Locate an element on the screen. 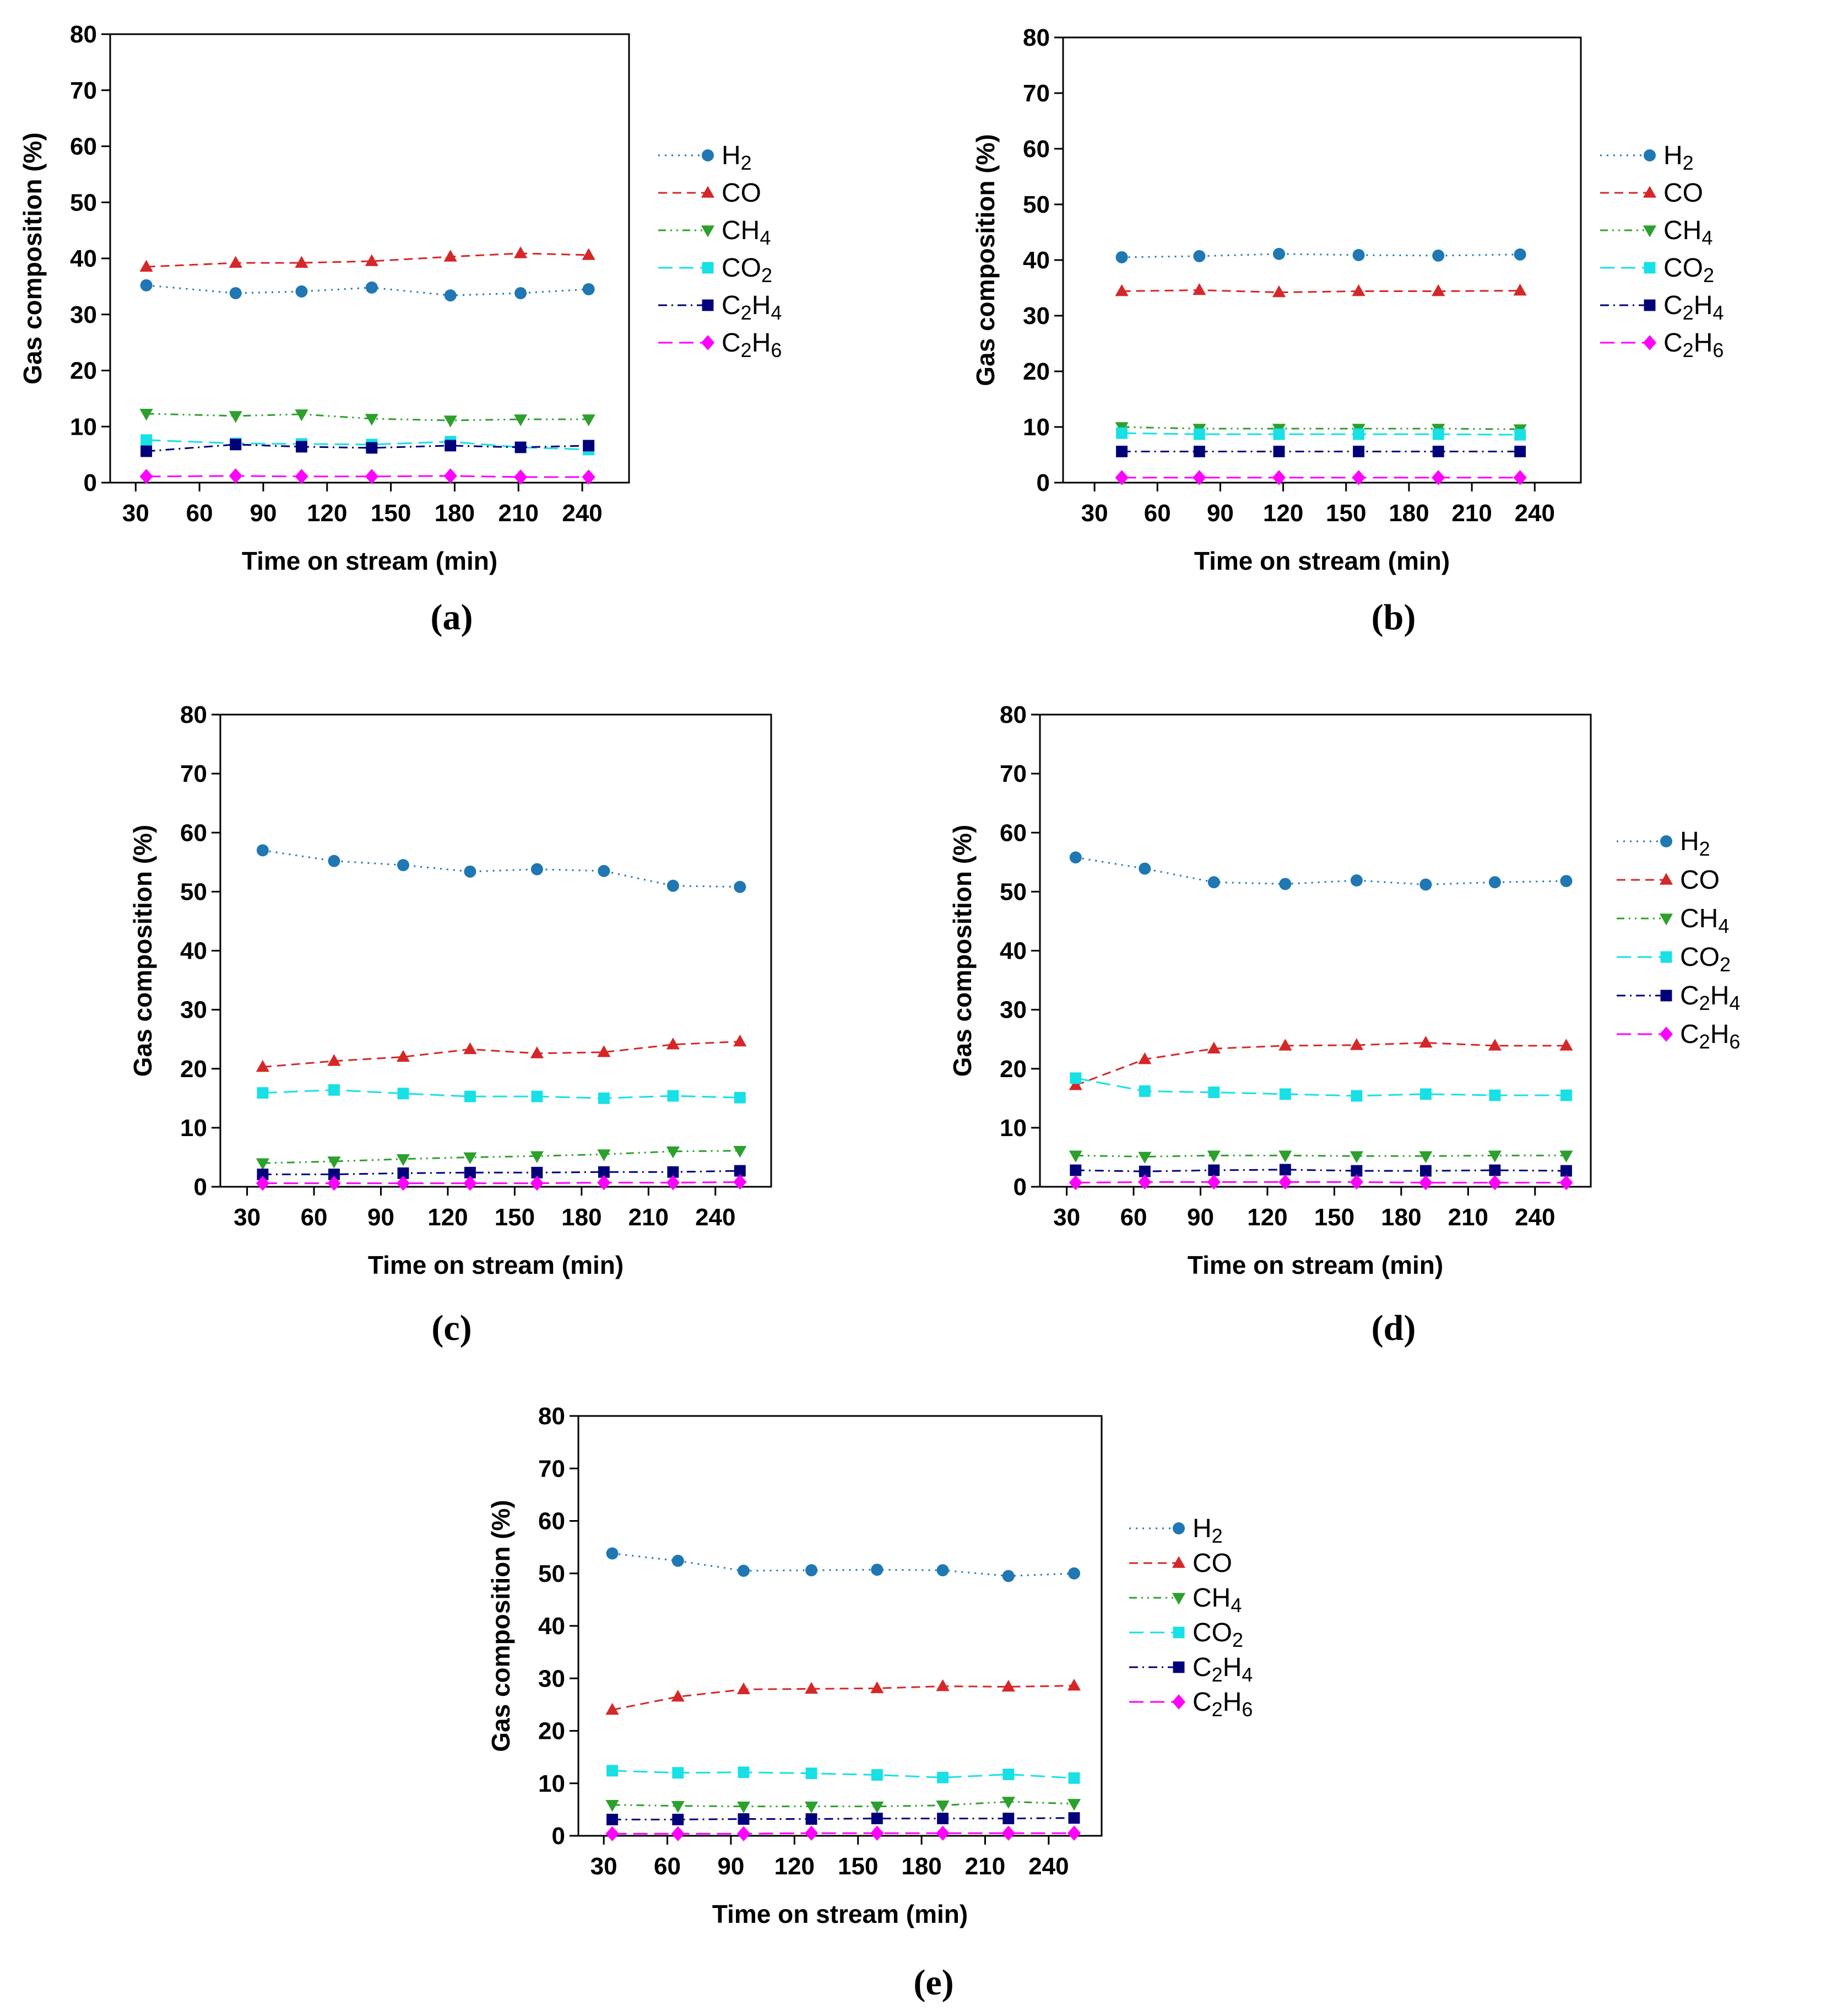  legend-label-ch4: CH4 is located at coordinates (746, 232).